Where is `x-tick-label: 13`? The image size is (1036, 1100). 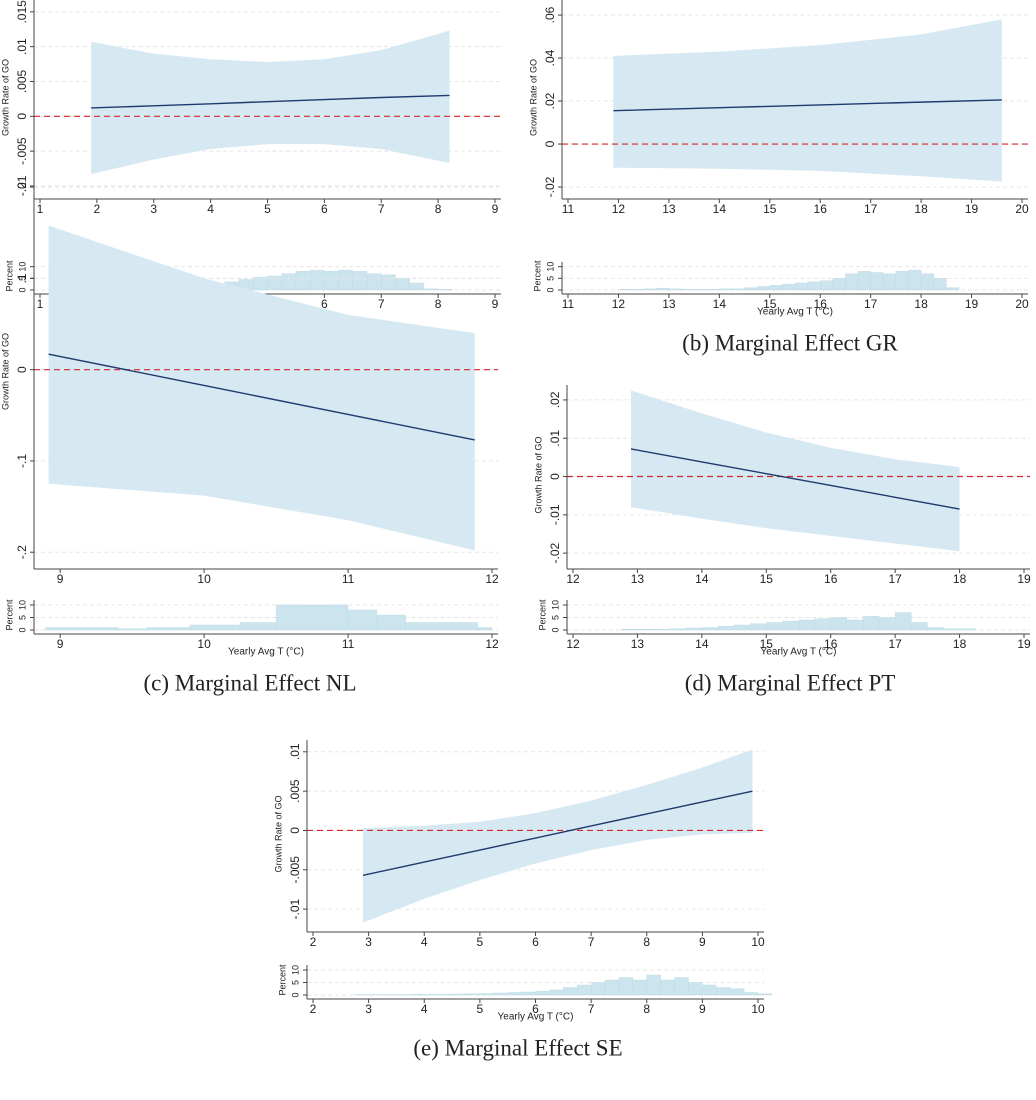 x-tick-label: 13 is located at coordinates (638, 579).